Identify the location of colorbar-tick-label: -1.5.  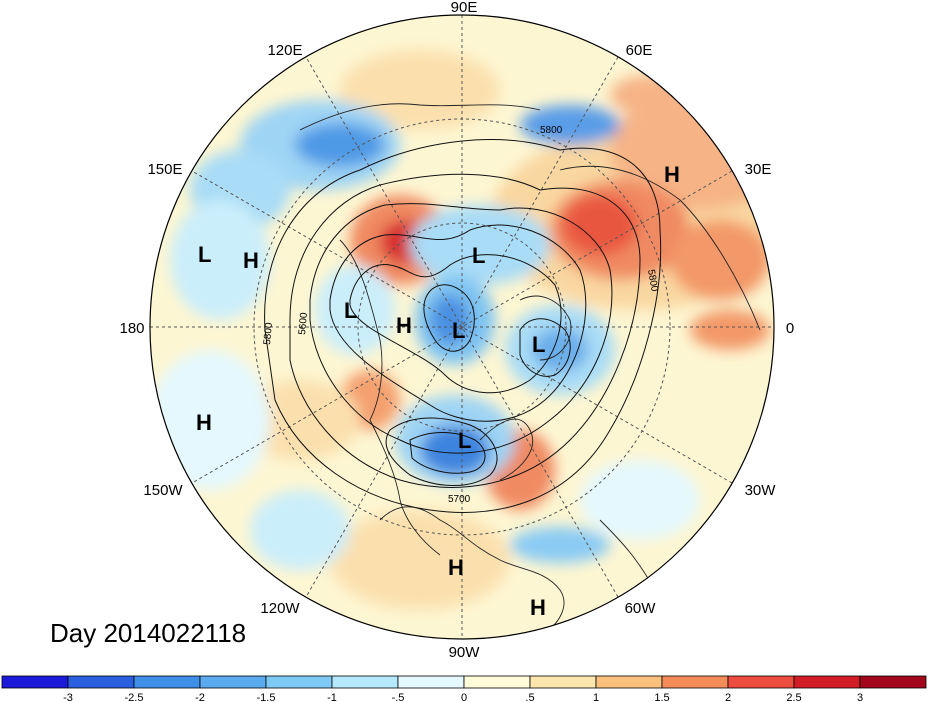
(266, 697).